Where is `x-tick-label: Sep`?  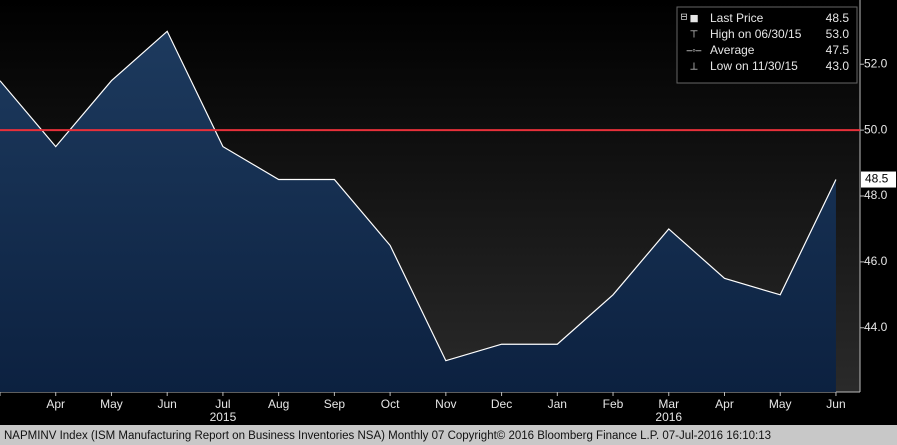
x-tick-label: Sep is located at coordinates (335, 404).